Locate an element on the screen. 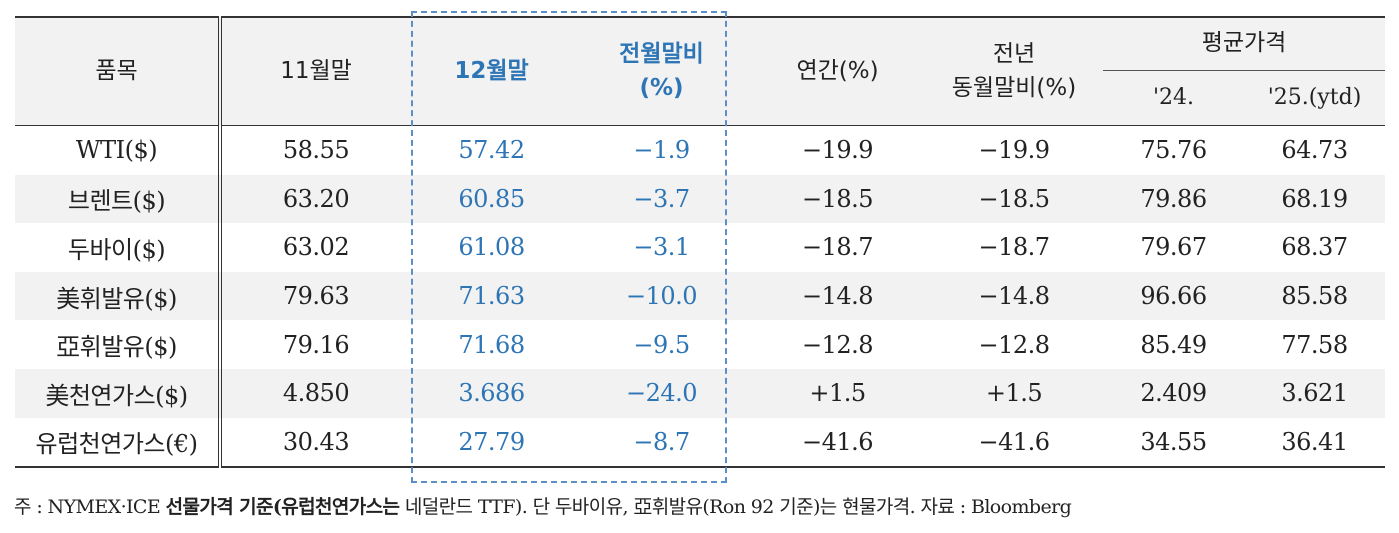 This screenshot has height=533, width=1399. cell-avg24: 2.409 is located at coordinates (1173, 393).